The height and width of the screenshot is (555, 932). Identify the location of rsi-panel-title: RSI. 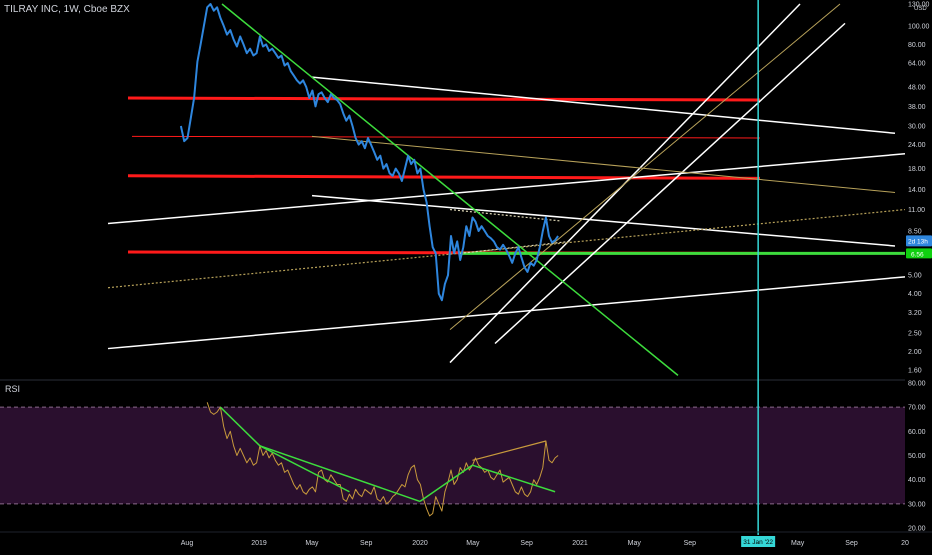
(13, 389).